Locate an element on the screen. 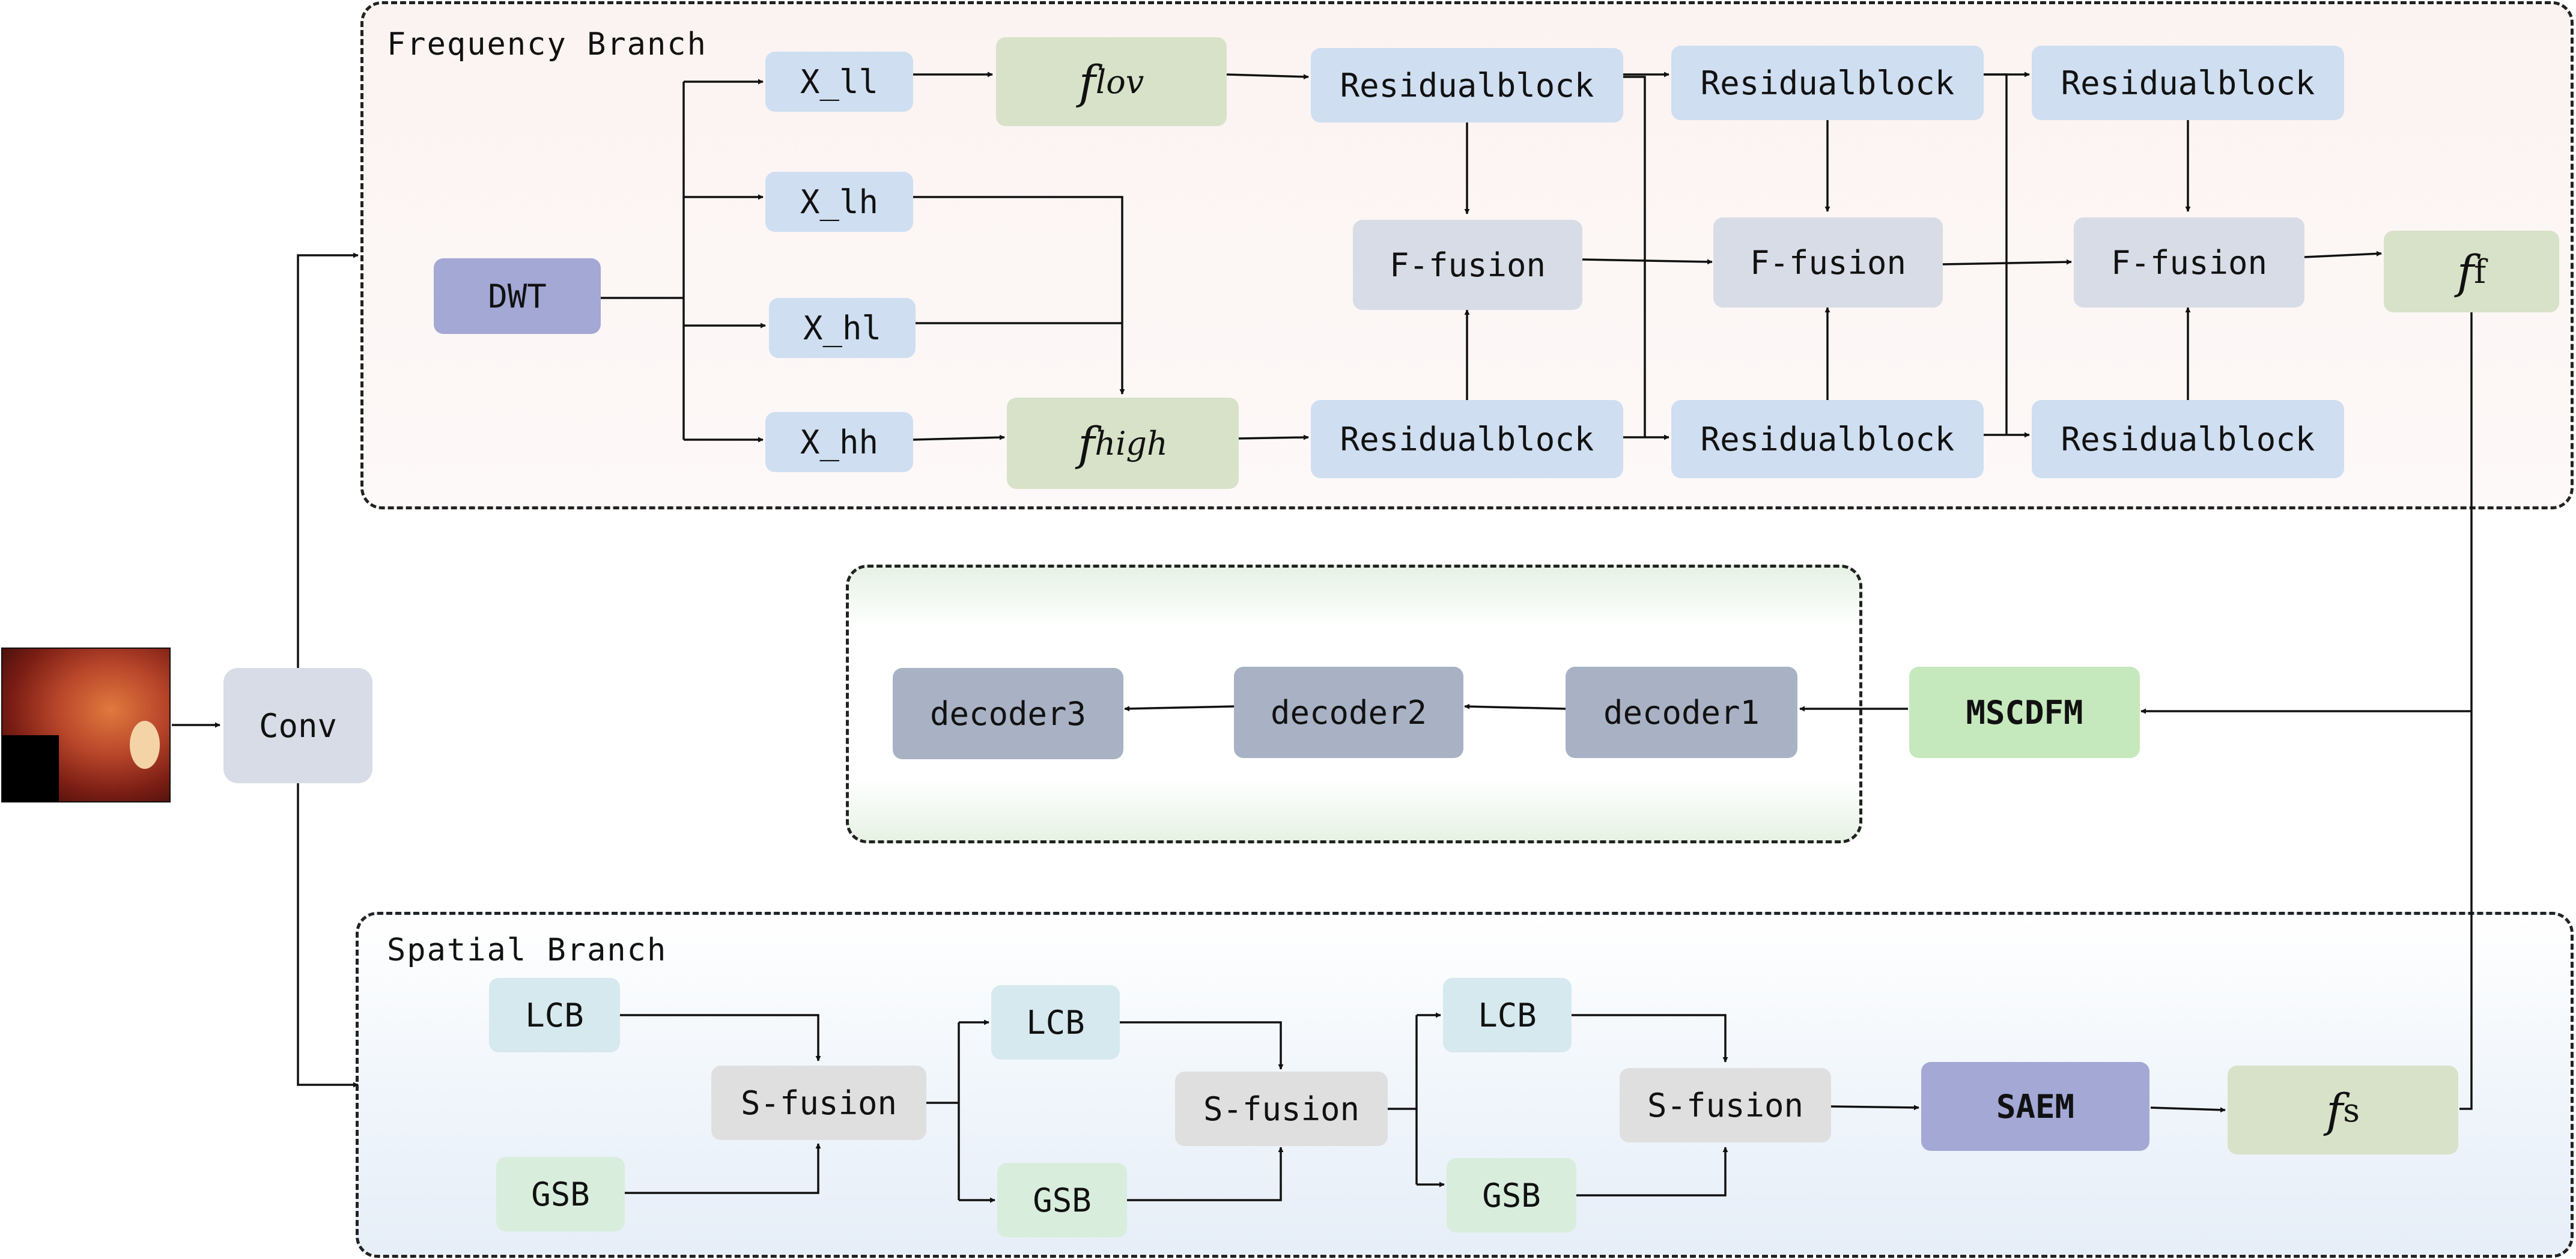  subband-x-hh: X_hh is located at coordinates (839, 442).